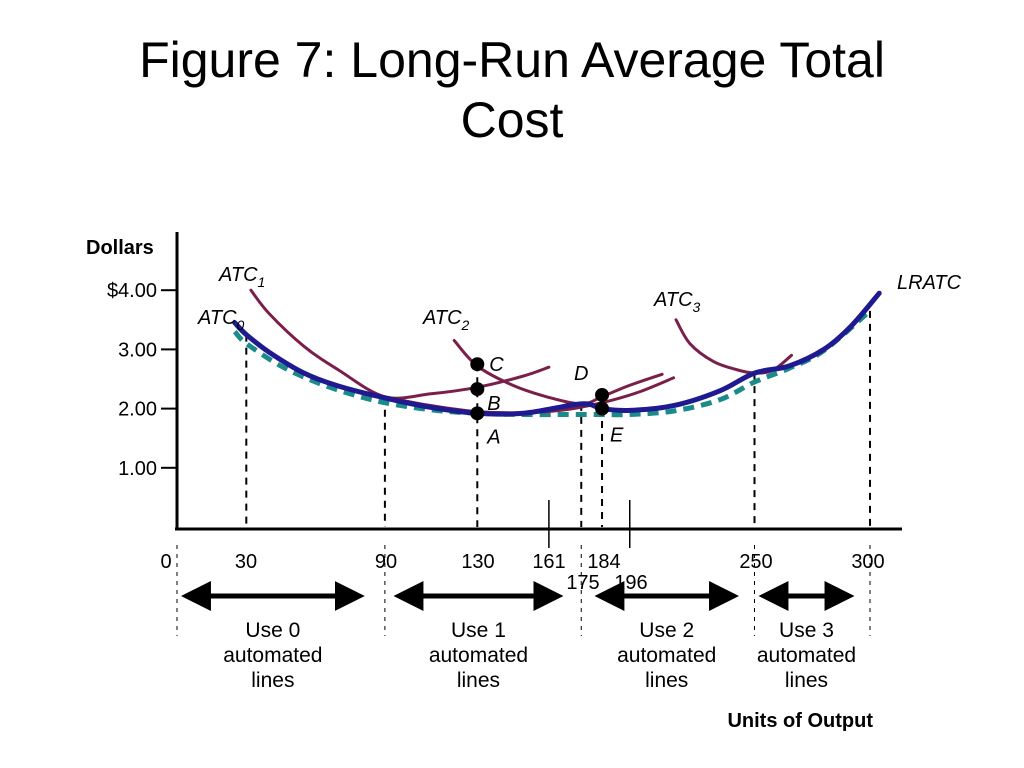 The height and width of the screenshot is (768, 1024). What do you see at coordinates (137, 350) in the screenshot?
I see `y-tick-label: 3.00` at bounding box center [137, 350].